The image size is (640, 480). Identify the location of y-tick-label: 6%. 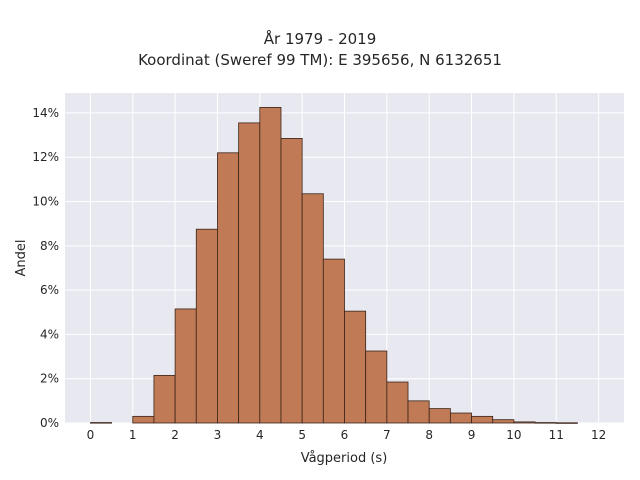
(49, 290).